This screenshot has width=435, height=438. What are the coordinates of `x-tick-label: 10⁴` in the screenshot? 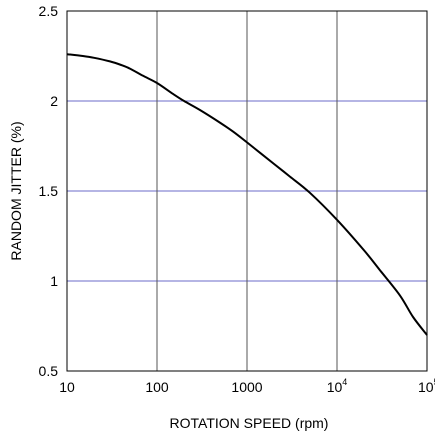 It's located at (337, 386).